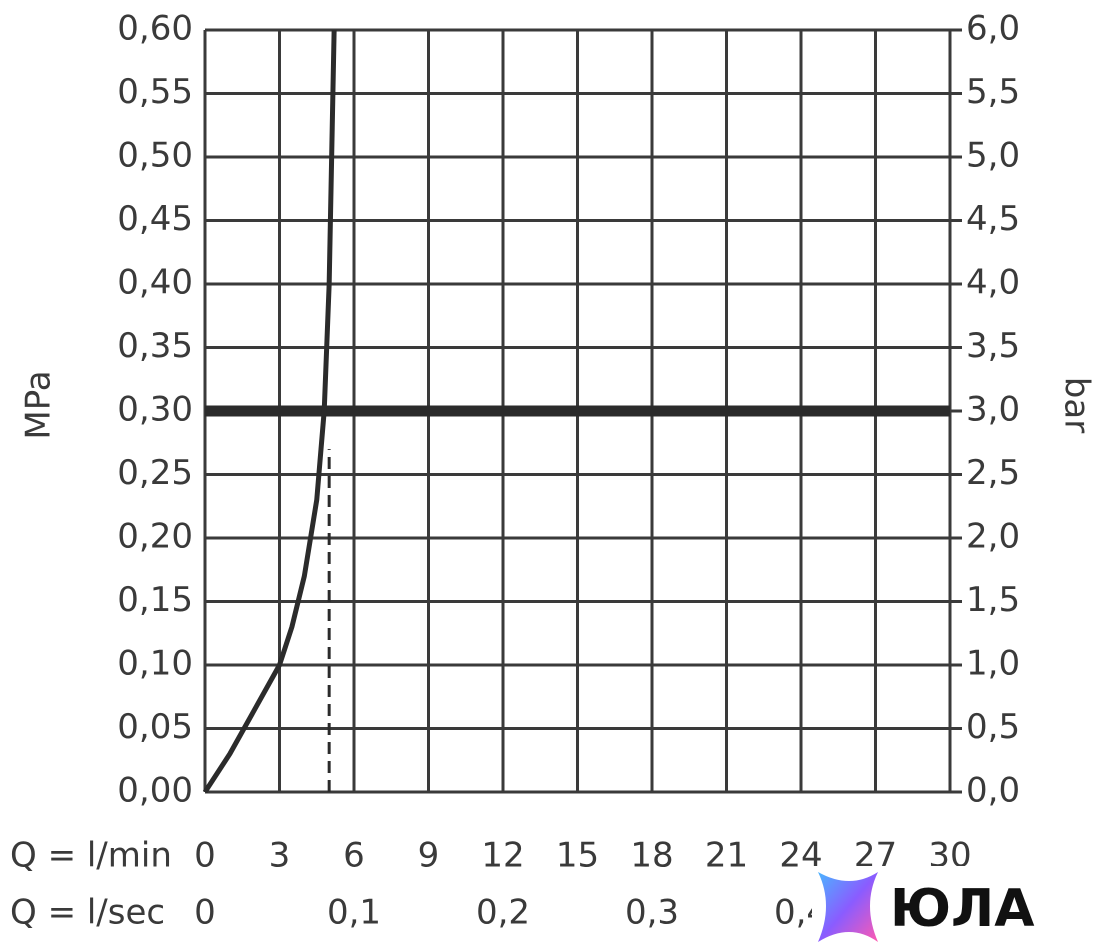 The width and height of the screenshot is (1100, 948). I want to click on y-tick-label: 0,20, so click(155, 537).